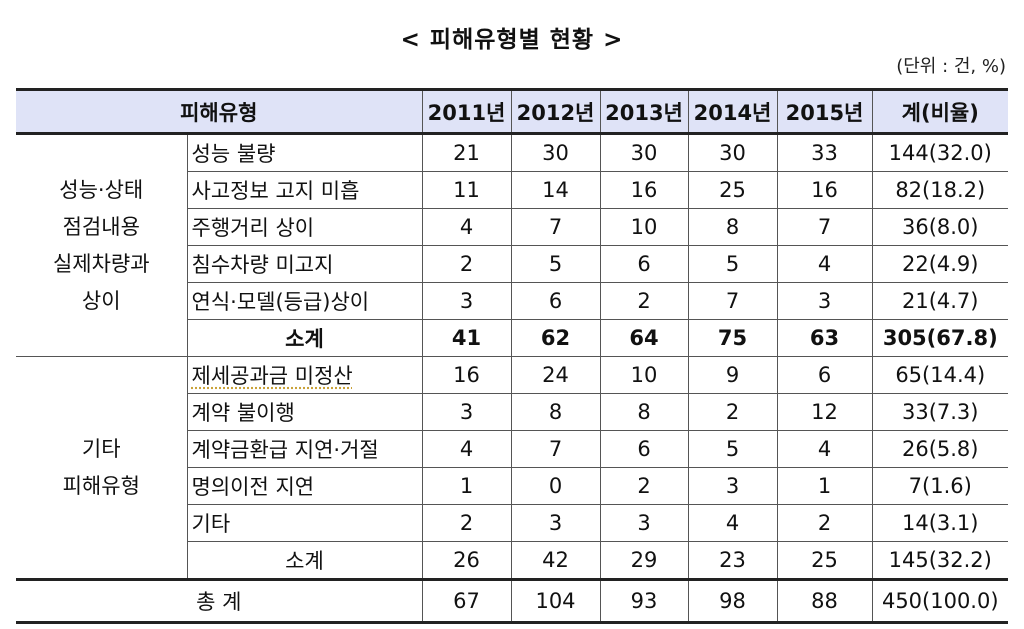  Describe the element at coordinates (939, 523) in the screenshot. I see `cell-total: 14(3.1)` at that location.